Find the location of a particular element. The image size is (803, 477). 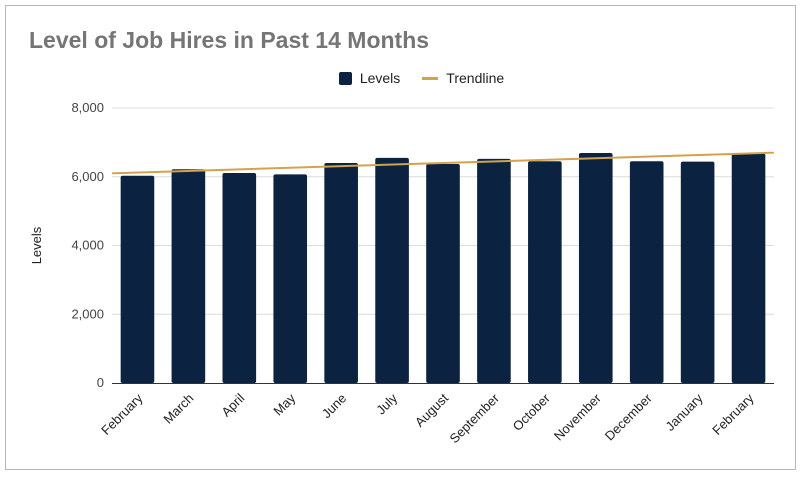

x-tick-label: June is located at coordinates (334, 406).